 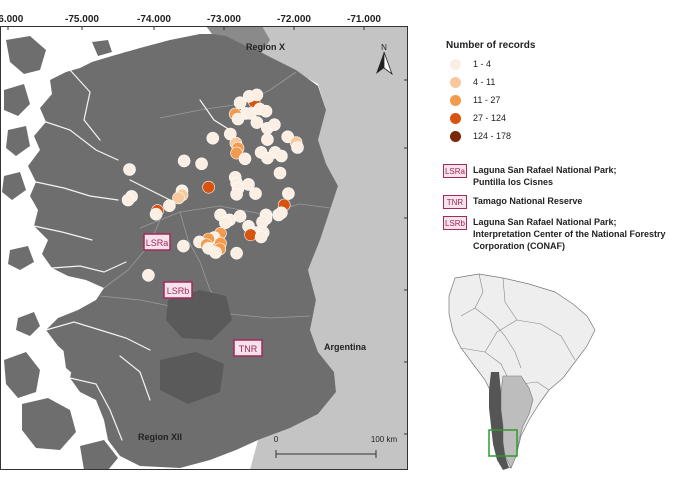 I want to click on inset-map-south-america, so click(x=522, y=371).